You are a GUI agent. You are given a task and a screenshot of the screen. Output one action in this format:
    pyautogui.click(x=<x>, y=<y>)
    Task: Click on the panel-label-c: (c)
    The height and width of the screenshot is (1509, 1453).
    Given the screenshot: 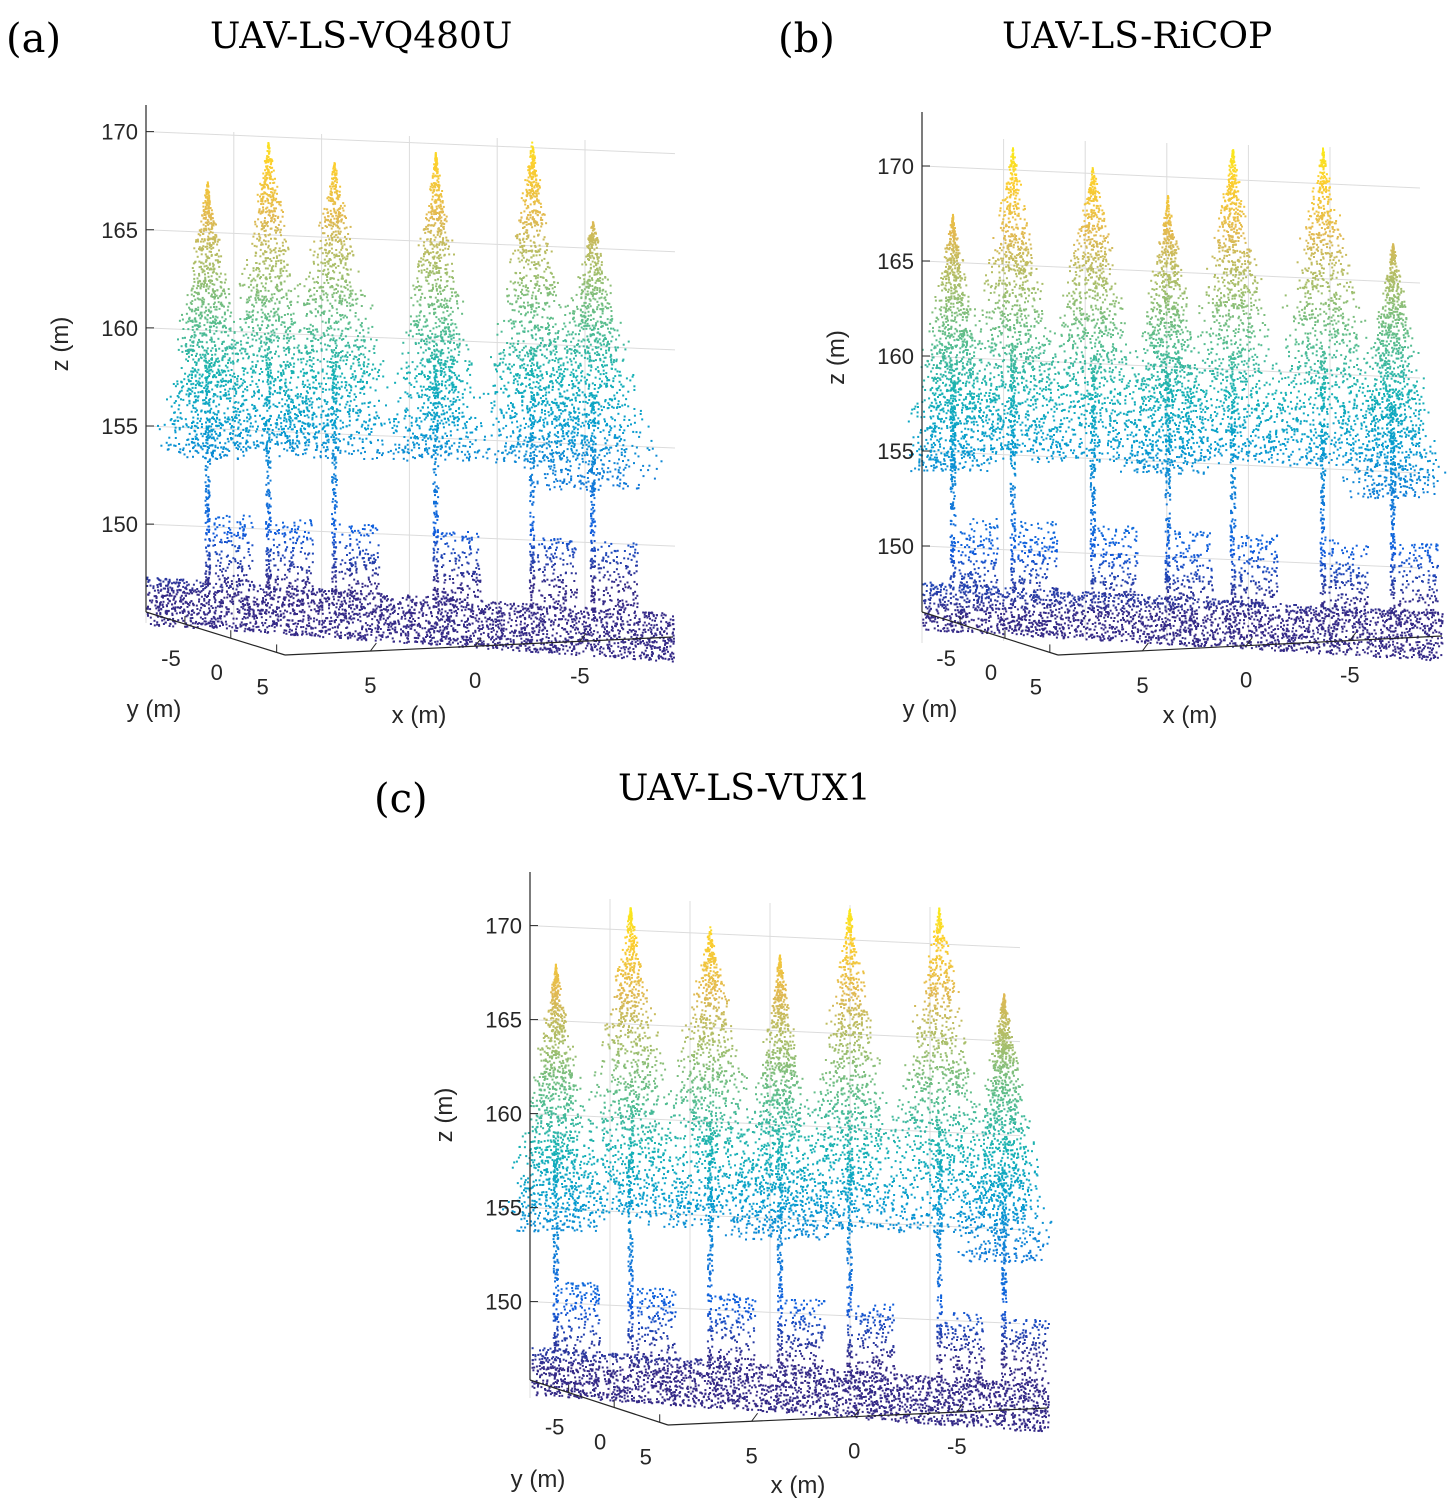 What is the action you would take?
    pyautogui.click(x=401, y=799)
    